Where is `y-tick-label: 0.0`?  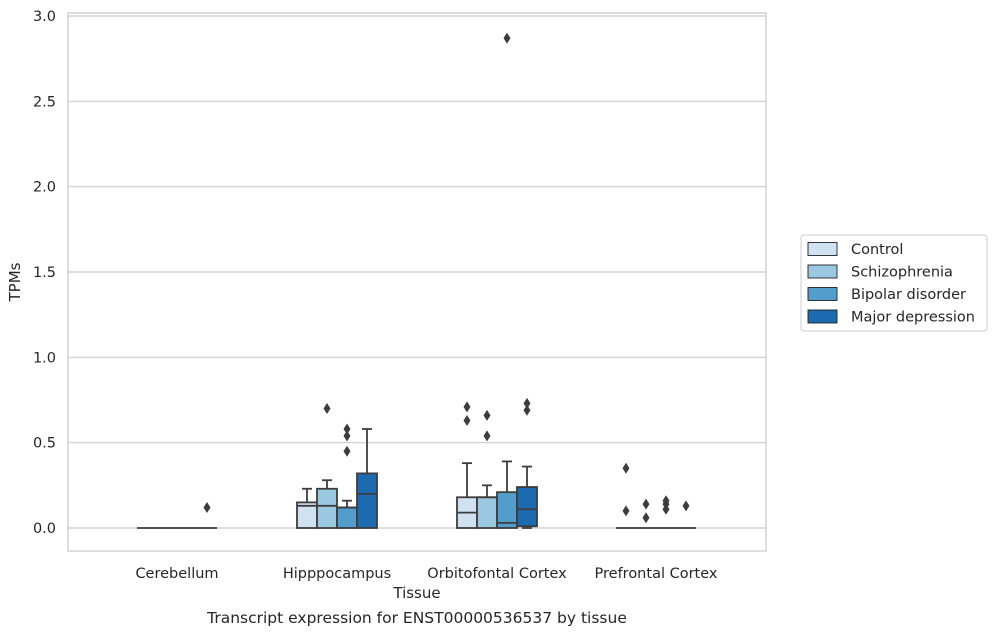
y-tick-label: 0.0 is located at coordinates (44, 529).